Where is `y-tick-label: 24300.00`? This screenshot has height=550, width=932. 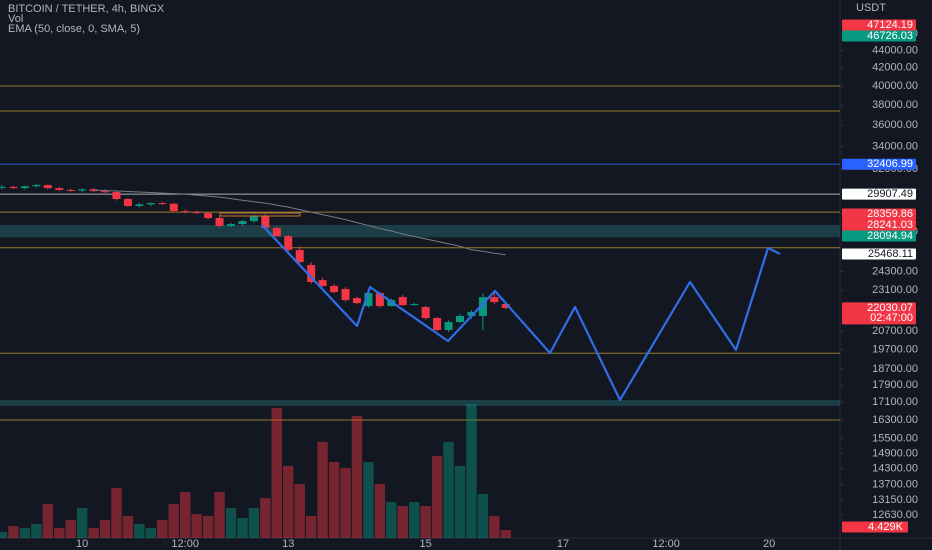
y-tick-label: 24300.00 is located at coordinates (895, 271).